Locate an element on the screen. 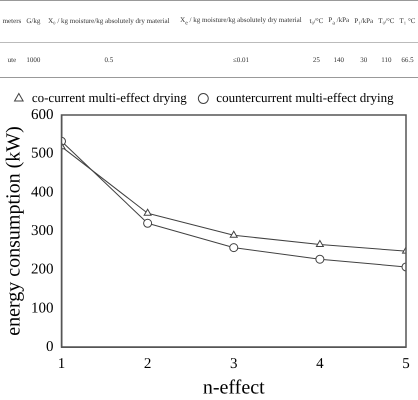 The image size is (418, 400). y-tick-label: 600 is located at coordinates (42, 114).